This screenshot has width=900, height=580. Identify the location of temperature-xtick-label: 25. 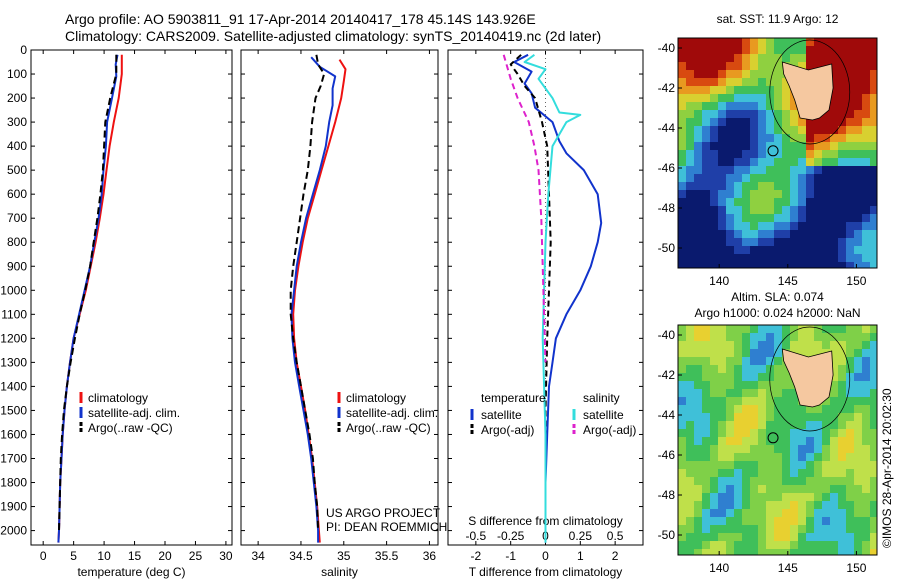
(196, 556).